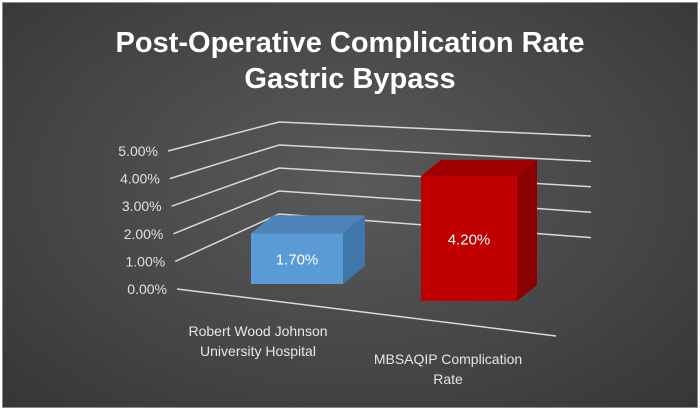 The height and width of the screenshot is (410, 700). Describe the element at coordinates (258, 331) in the screenshot. I see `category-label-0-line-1: Robert Wood Johnson` at that location.